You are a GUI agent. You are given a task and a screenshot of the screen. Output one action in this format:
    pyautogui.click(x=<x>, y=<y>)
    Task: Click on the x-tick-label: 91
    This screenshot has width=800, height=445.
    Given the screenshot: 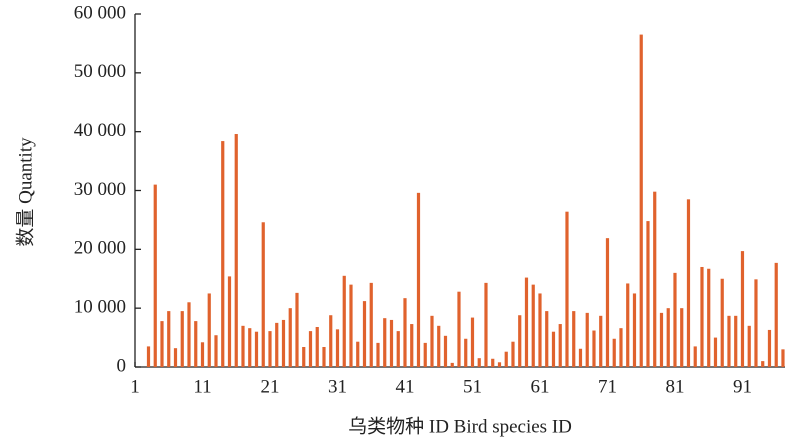 What is the action you would take?
    pyautogui.click(x=742, y=386)
    